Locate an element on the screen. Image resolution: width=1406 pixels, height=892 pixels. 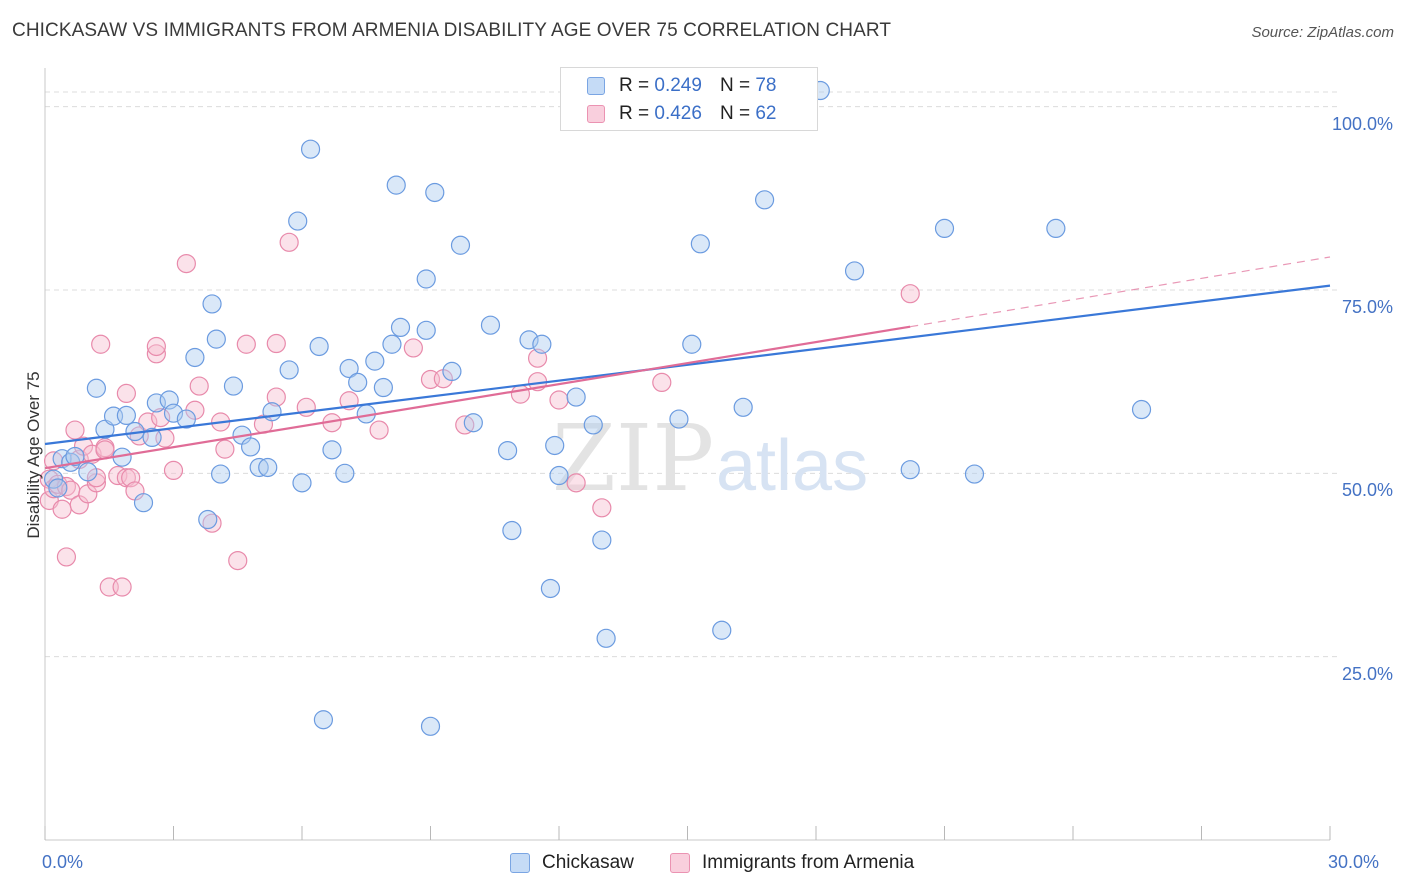
y-tick-label: 75.0% is located at coordinates (1367, 307).